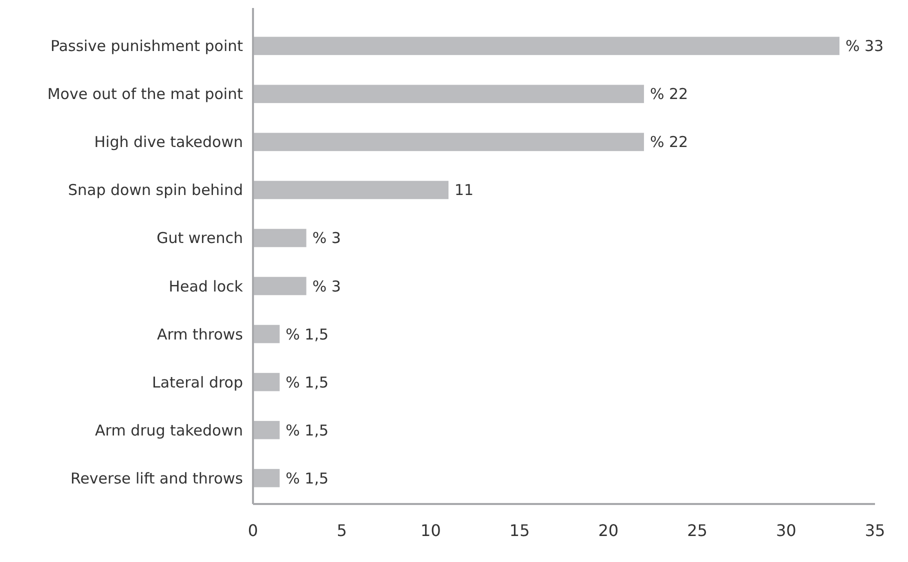  Describe the element at coordinates (157, 478) in the screenshot. I see `y-tick-label: Reverse lift and throws` at that location.